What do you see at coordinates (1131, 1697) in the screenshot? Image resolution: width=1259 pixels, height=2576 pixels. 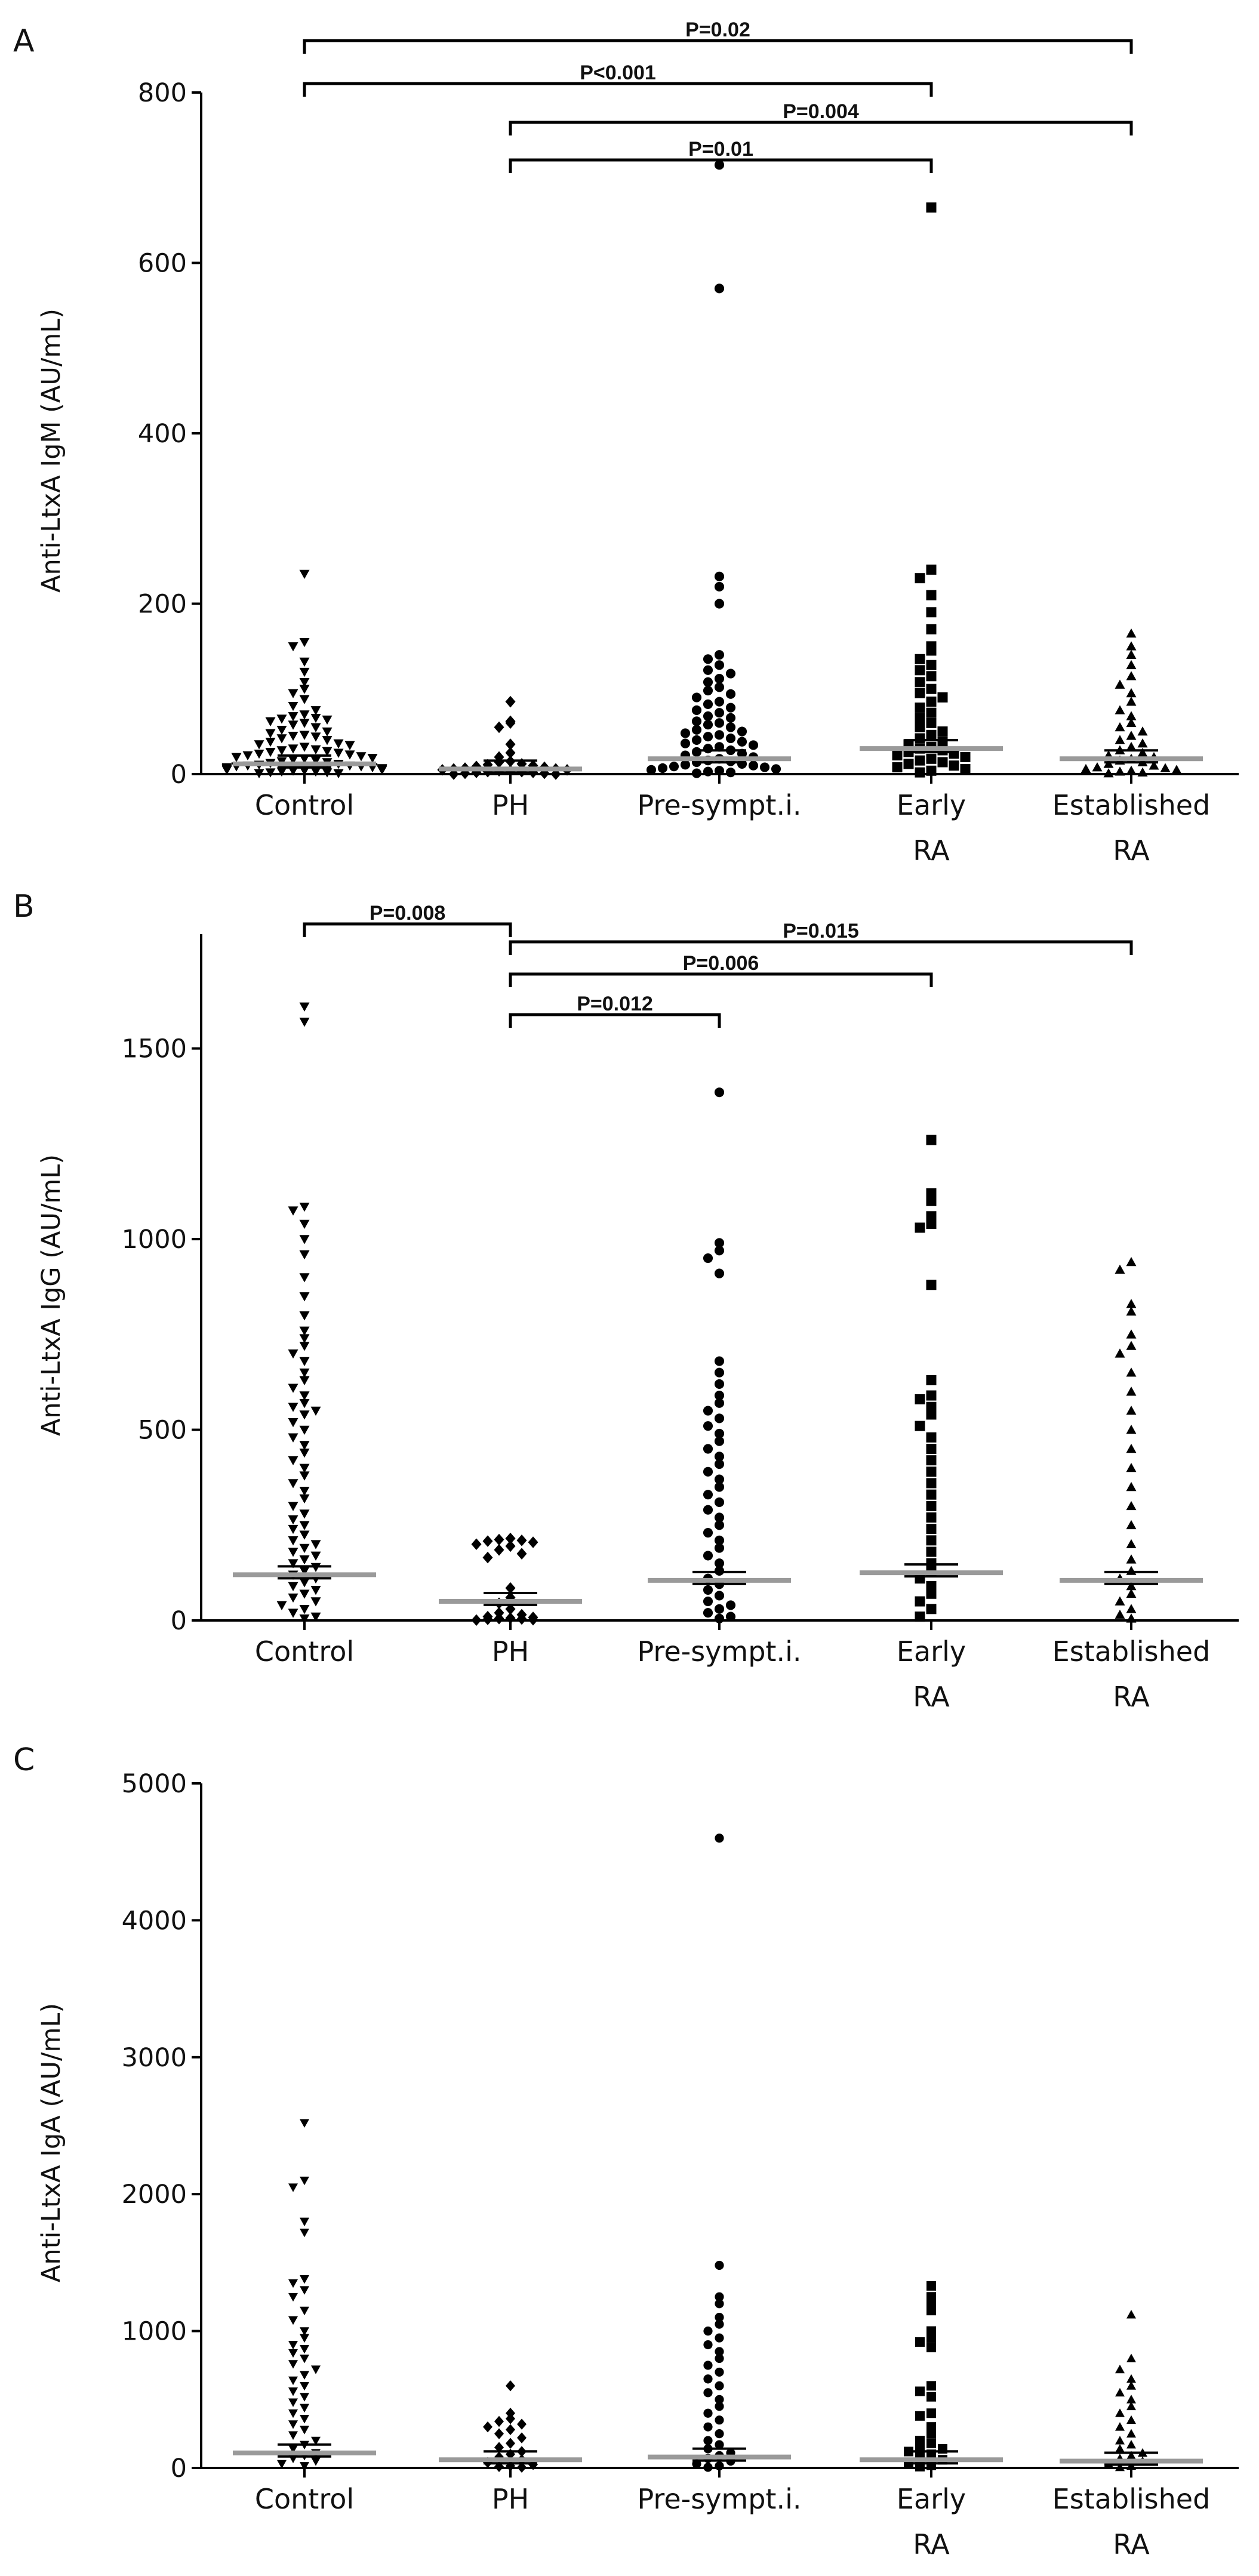 I see `x-tick-label: RA` at bounding box center [1131, 1697].